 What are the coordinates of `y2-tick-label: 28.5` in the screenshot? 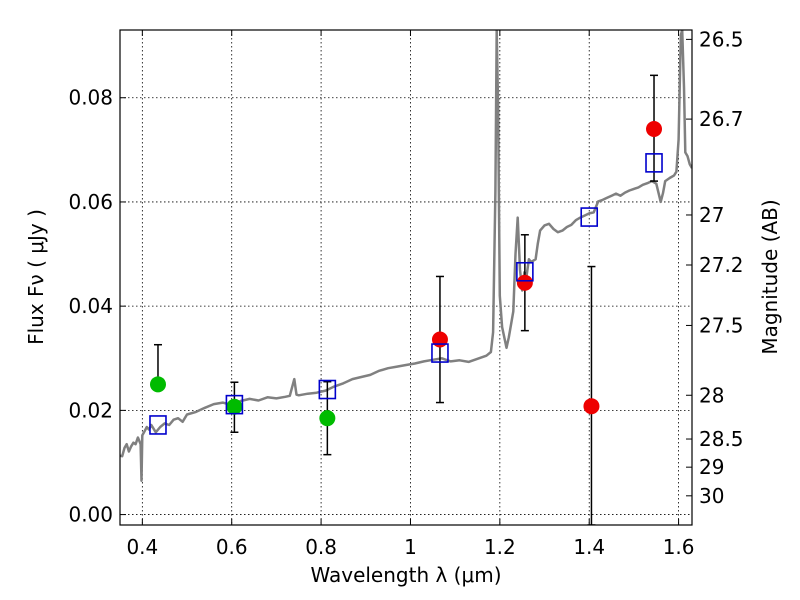 It's located at (721, 439).